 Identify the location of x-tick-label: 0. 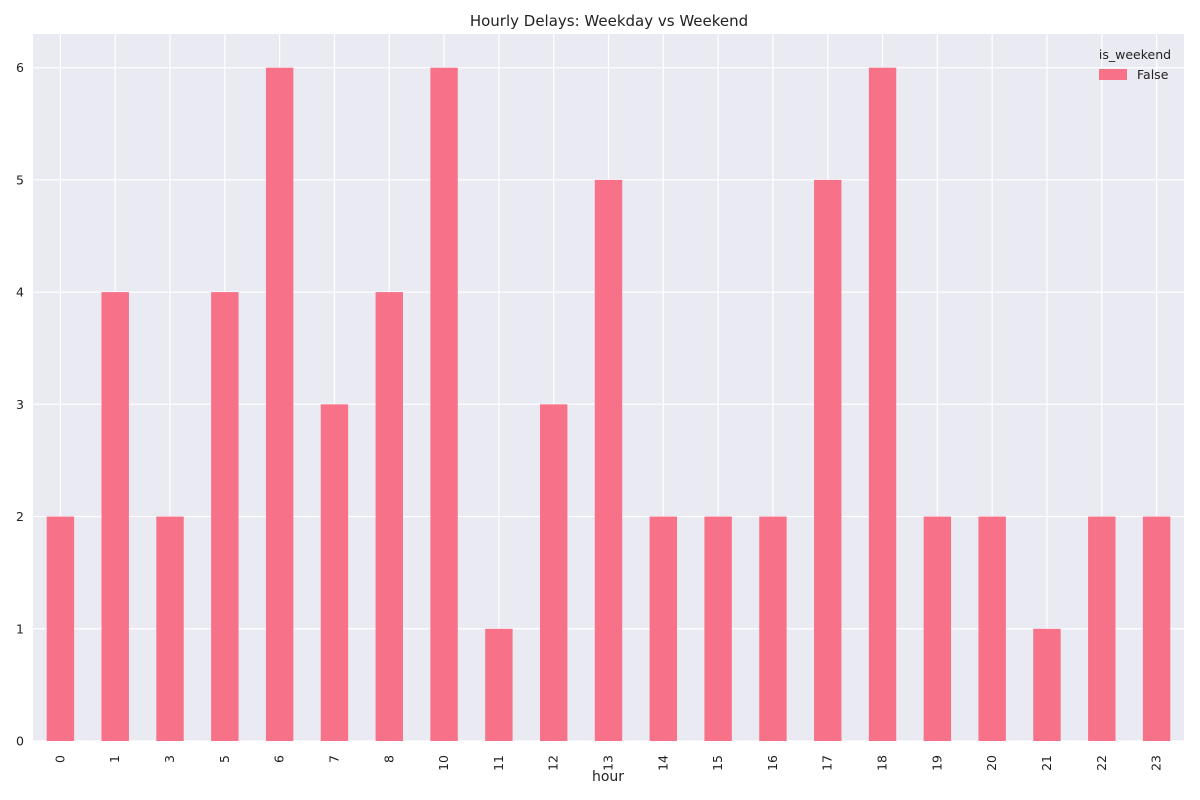
(59, 759).